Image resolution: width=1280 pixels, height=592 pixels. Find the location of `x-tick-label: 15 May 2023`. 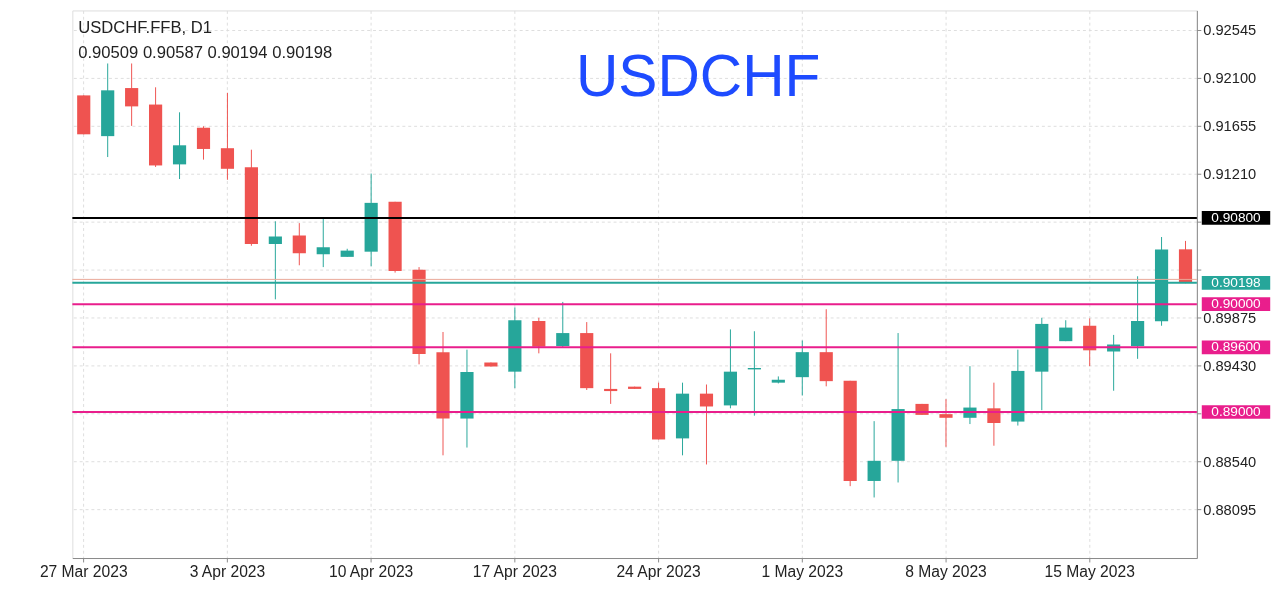

x-tick-label: 15 May 2023 is located at coordinates (1089, 572).